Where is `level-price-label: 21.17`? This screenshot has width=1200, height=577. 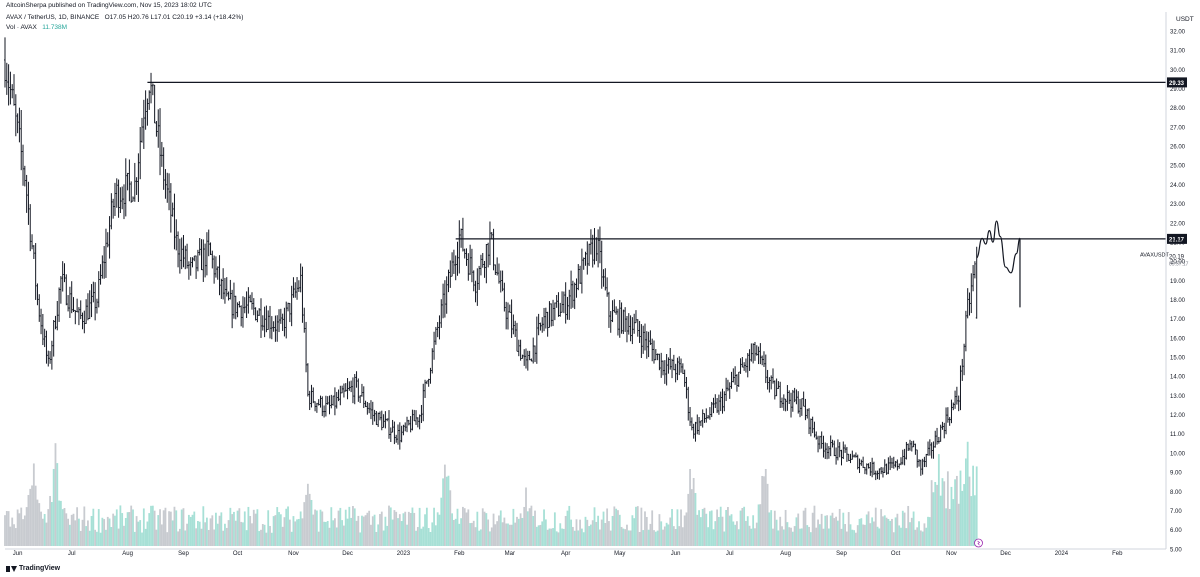 level-price-label: 21.17 is located at coordinates (1177, 240).